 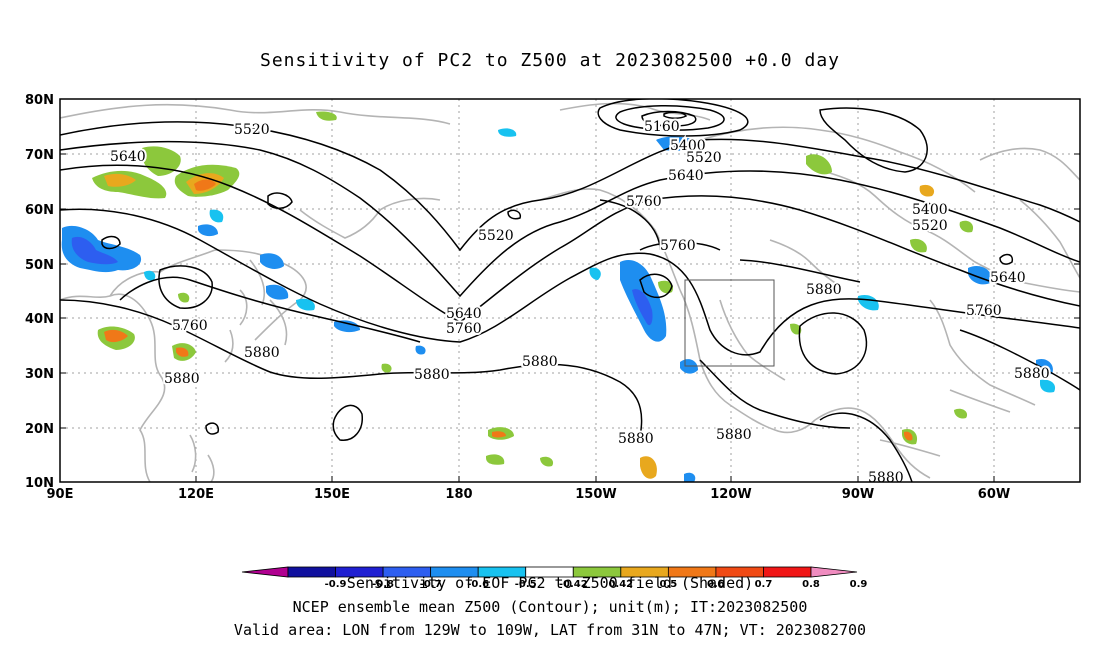 I want to click on colorbar-label: 0.8, so click(x=811, y=584).